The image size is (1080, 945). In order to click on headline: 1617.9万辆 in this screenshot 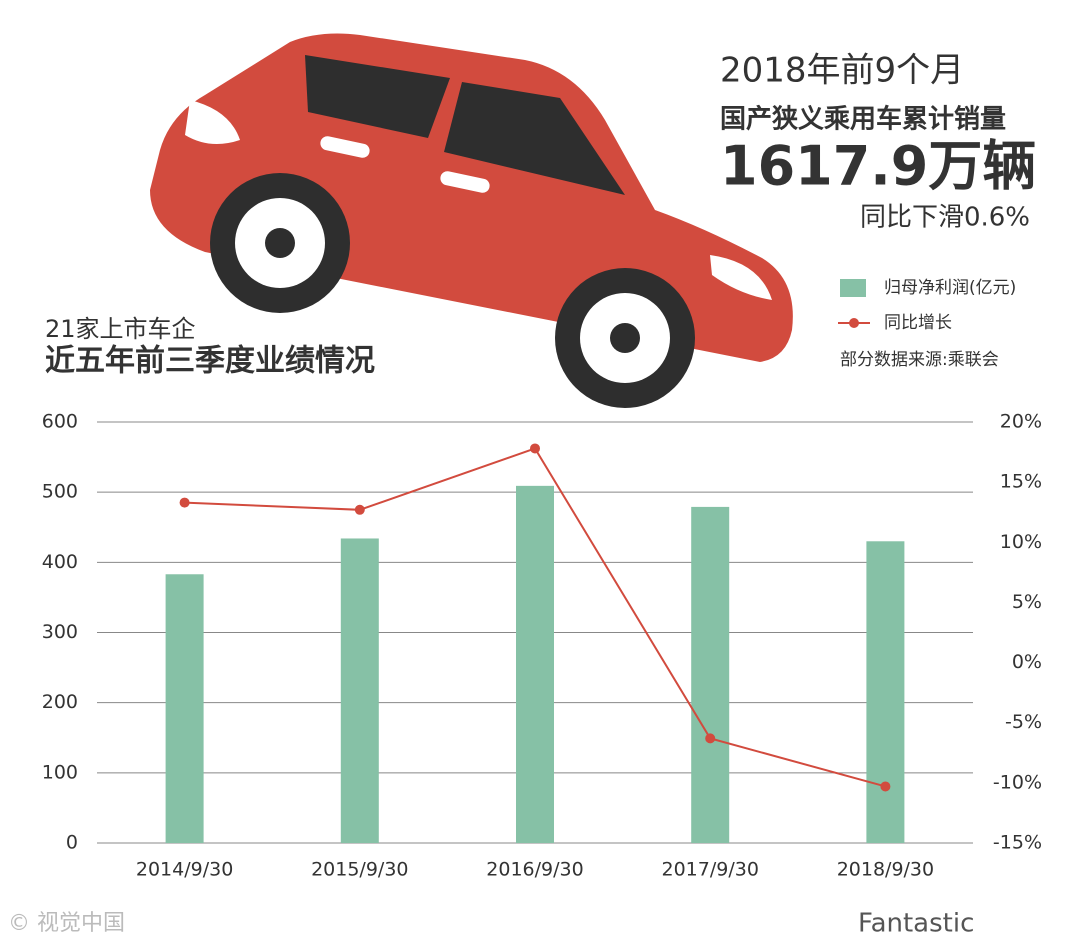, I will do `click(878, 166)`.